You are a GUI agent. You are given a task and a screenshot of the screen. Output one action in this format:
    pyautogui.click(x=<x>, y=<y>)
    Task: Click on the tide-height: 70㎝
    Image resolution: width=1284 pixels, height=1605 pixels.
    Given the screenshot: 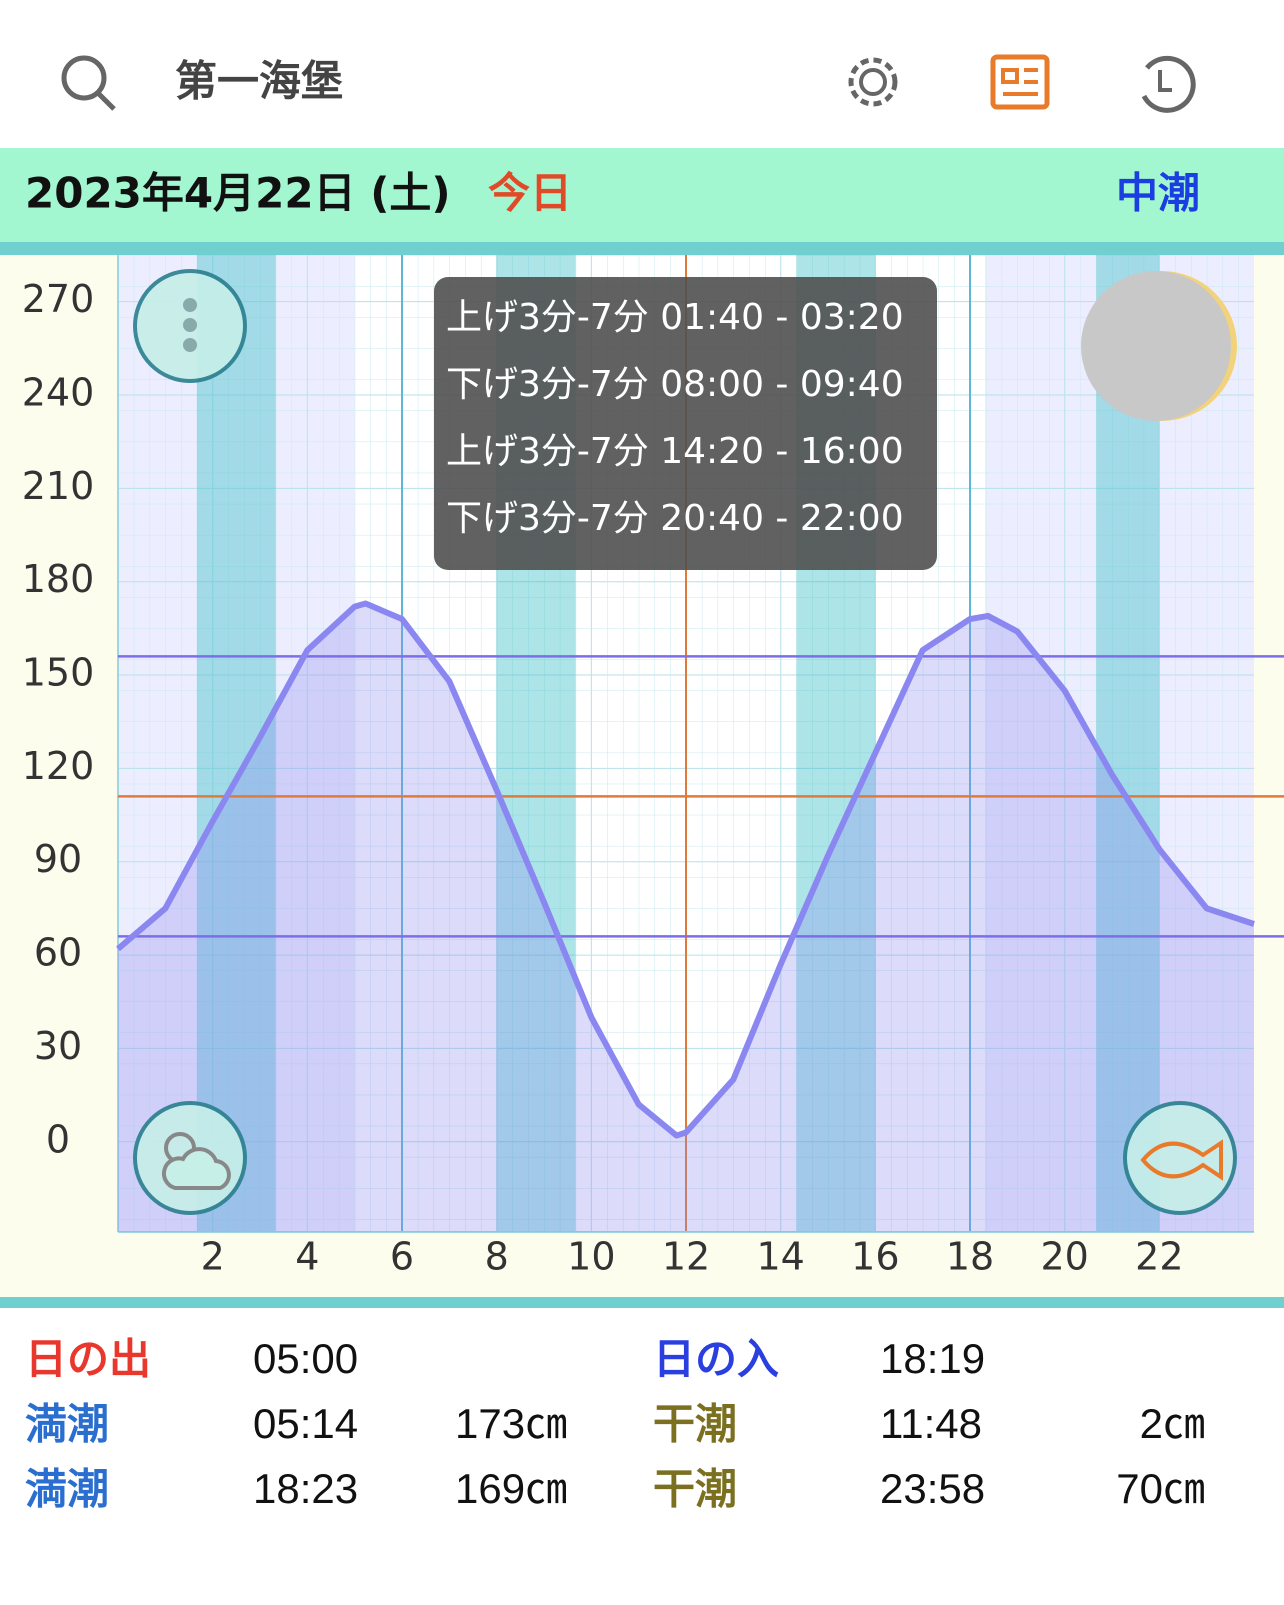 What is the action you would take?
    pyautogui.click(x=1160, y=1488)
    